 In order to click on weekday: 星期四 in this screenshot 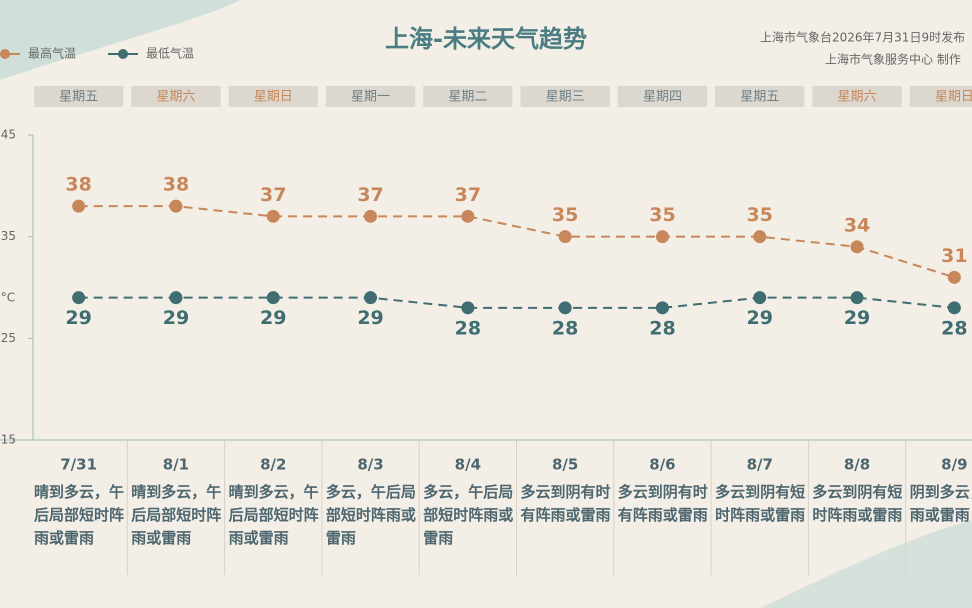, I will do `click(662, 97)`.